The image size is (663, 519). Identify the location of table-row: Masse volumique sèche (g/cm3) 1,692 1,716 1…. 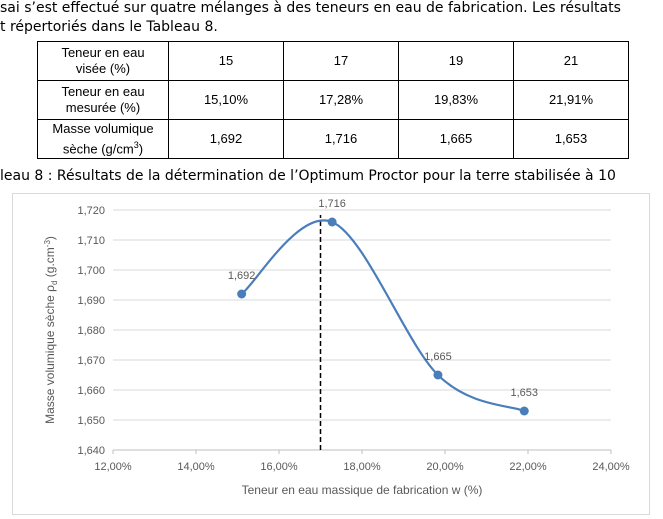
(333, 139).